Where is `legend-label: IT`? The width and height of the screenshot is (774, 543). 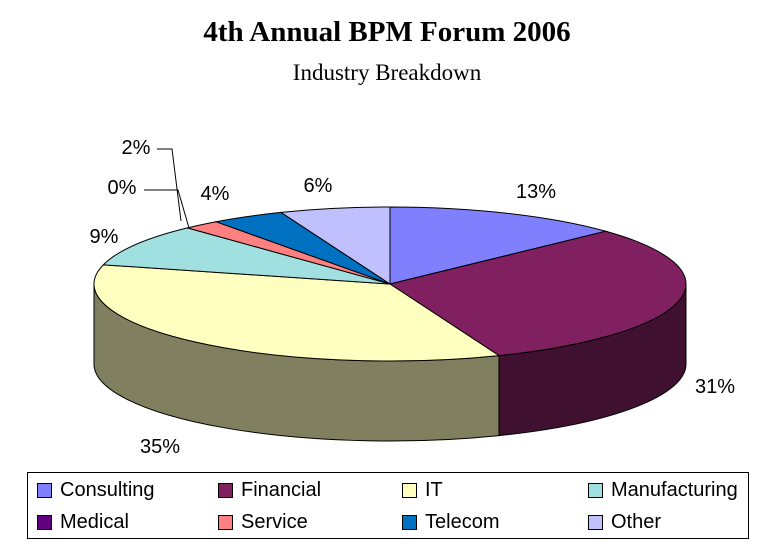 legend-label: IT is located at coordinates (434, 489).